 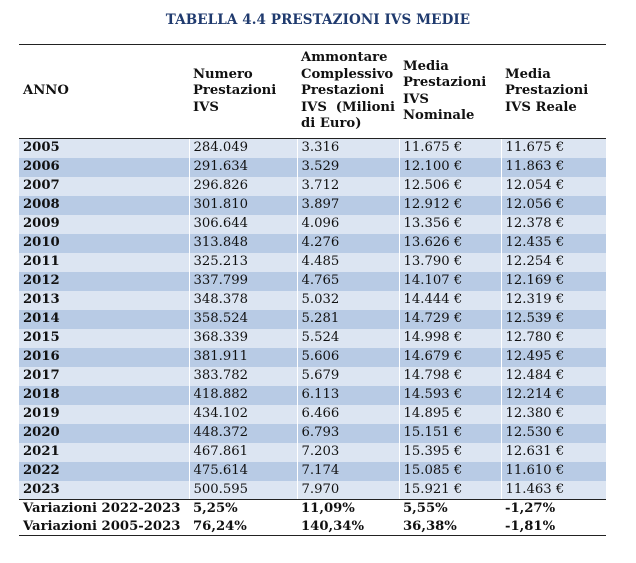 I want to click on year-cell: 2010, so click(x=104, y=243).